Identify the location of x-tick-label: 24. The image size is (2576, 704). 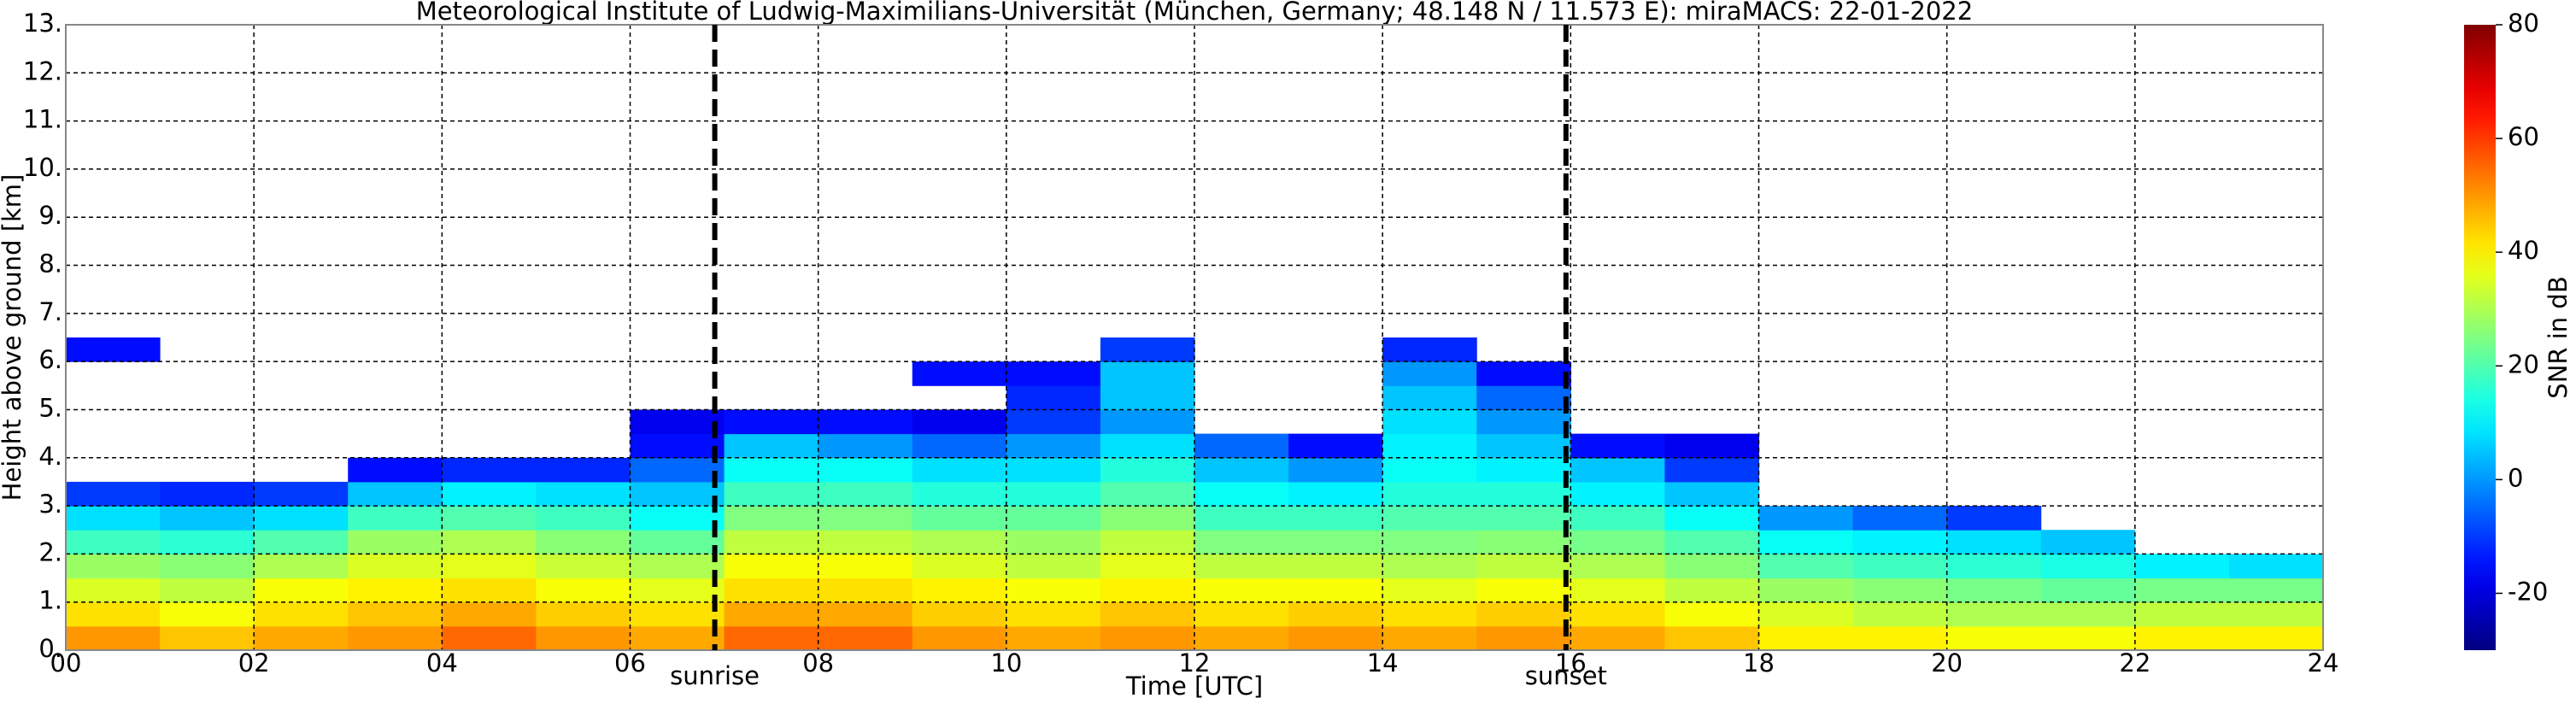
(2323, 663).